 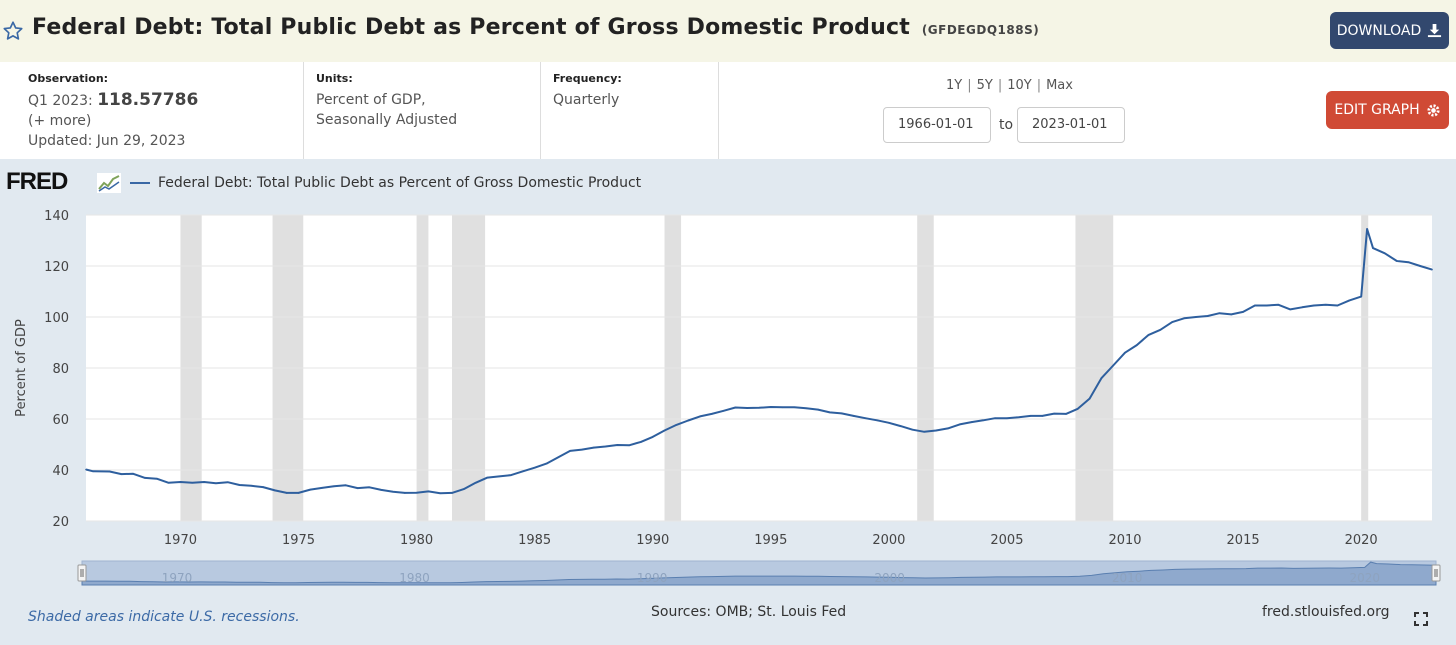 I want to click on download-button: DOWNLOAD, so click(x=1389, y=30).